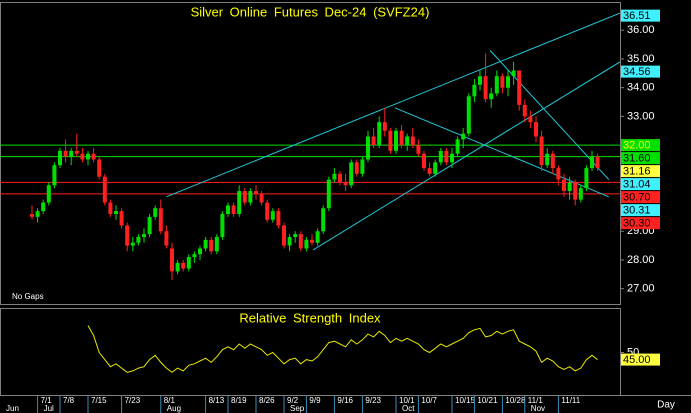 The height and width of the screenshot is (413, 691). What do you see at coordinates (217, 400) in the screenshot?
I see `x-tick-label: 8/13` at bounding box center [217, 400].